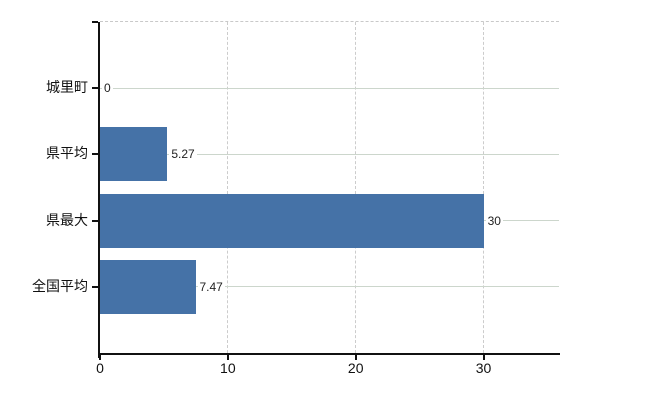 The image size is (650, 400). Describe the element at coordinates (329, 354) in the screenshot. I see `x-axis-line` at that location.